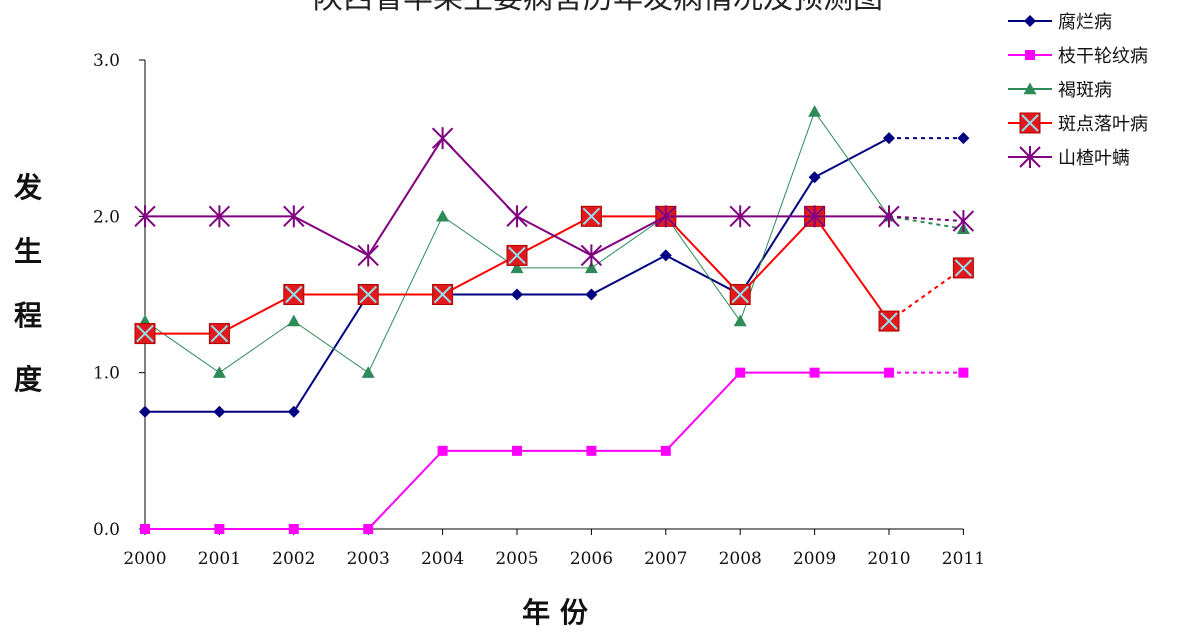 The width and height of the screenshot is (1196, 635). What do you see at coordinates (144, 559) in the screenshot?
I see `x-tick-label: 2000` at bounding box center [144, 559].